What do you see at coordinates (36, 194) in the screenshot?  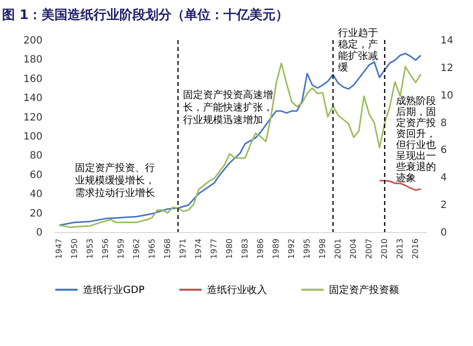 I see `y-tick-label: 40` at bounding box center [36, 194].